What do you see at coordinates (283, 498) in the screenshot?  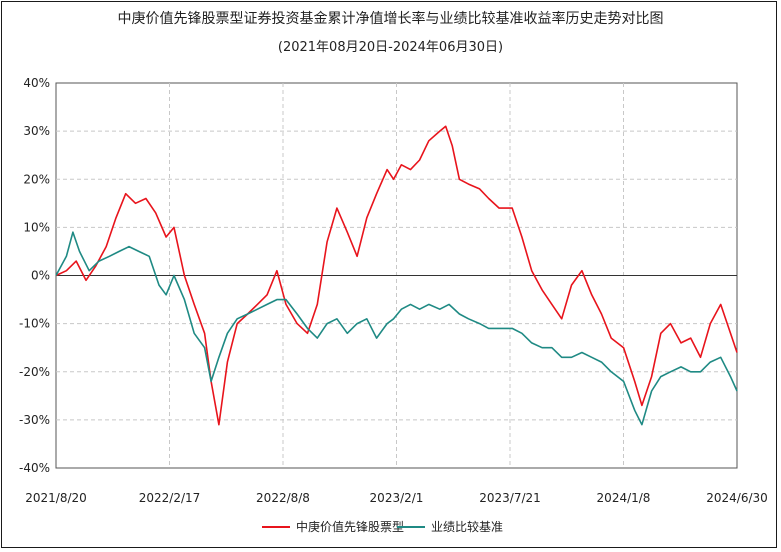 I see `x-tick-label: 2022/8/8` at bounding box center [283, 498].